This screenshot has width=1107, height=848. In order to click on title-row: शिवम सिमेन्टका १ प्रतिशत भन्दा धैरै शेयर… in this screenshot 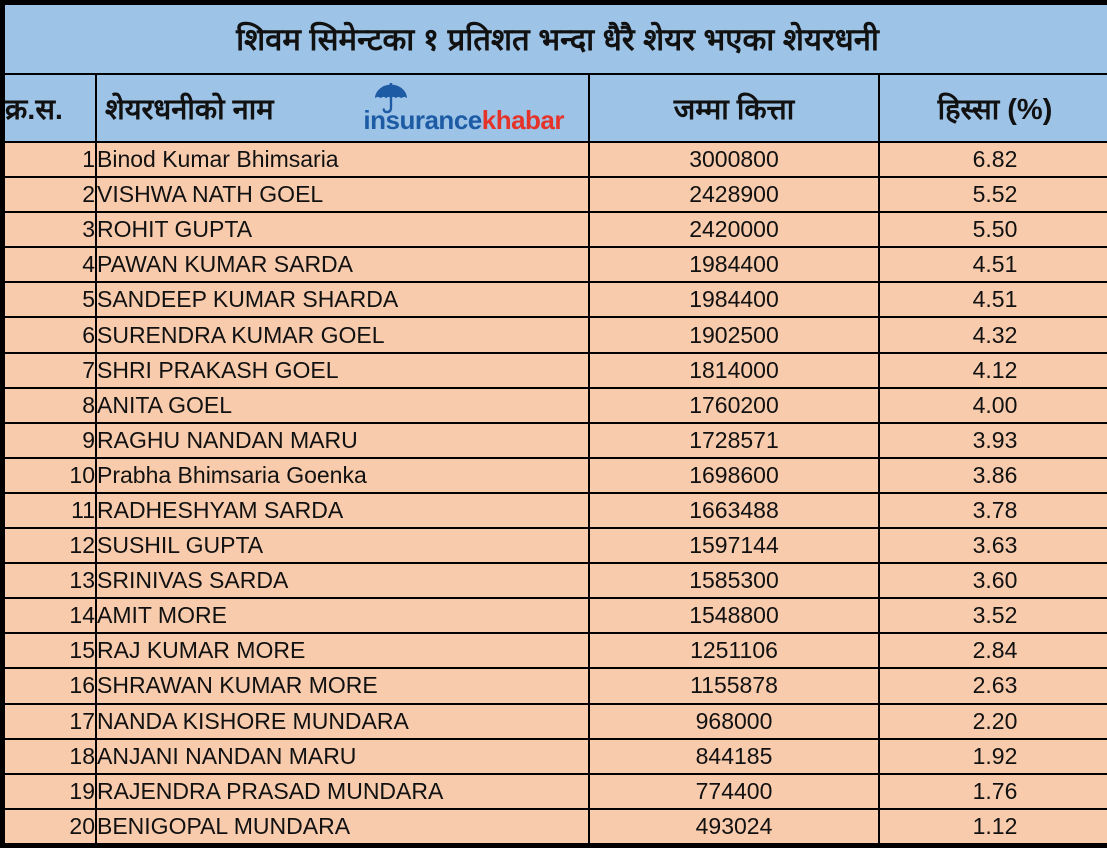, I will do `click(555, 39)`.